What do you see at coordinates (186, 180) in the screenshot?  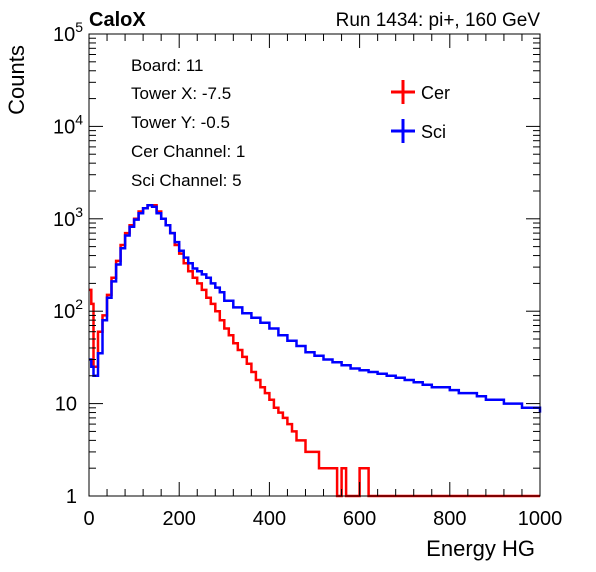 I see `info-line: Sci Channel: 5` at bounding box center [186, 180].